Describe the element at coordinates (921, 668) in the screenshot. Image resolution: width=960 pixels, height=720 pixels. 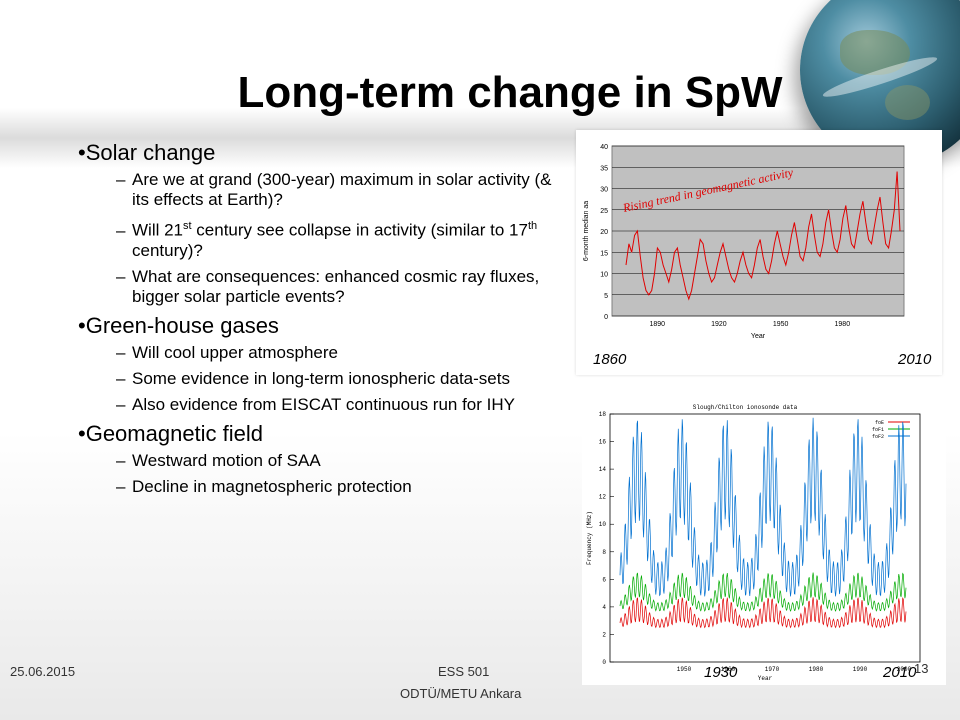
I see `page-number: 13` at that location.